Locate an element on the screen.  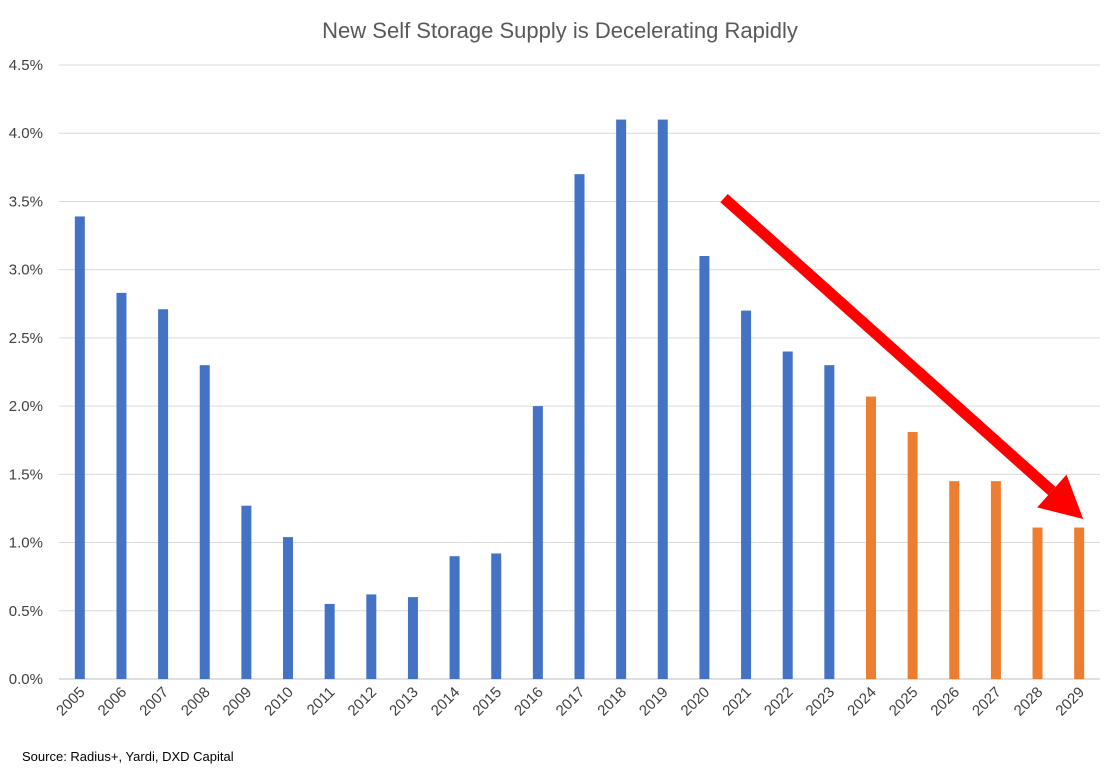
bar-2028 is located at coordinates (1037, 603).